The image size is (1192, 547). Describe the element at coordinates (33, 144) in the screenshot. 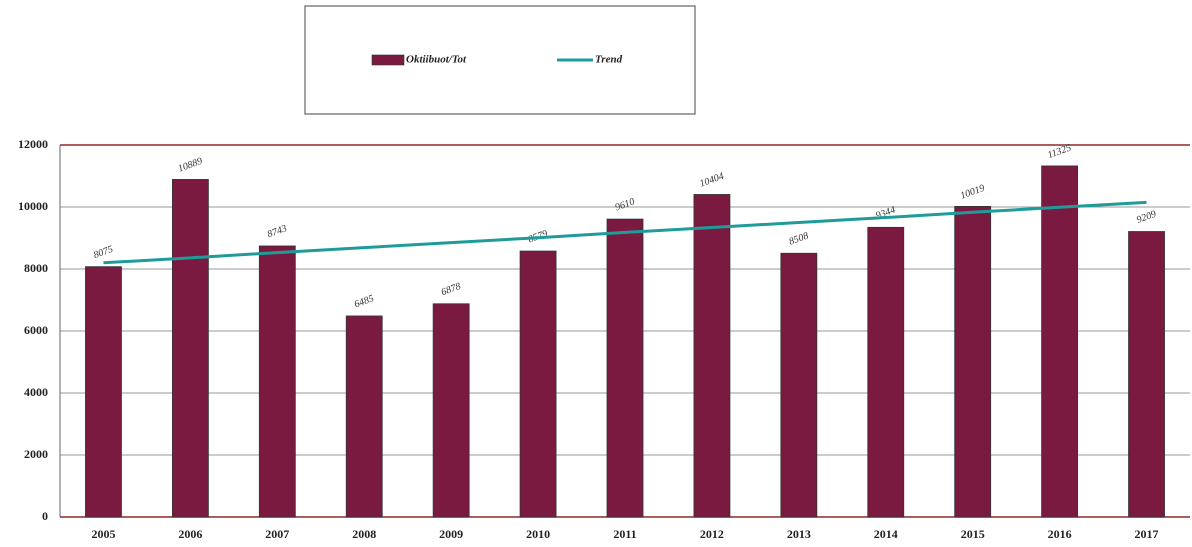

I see `y-tick-label: 12000` at that location.